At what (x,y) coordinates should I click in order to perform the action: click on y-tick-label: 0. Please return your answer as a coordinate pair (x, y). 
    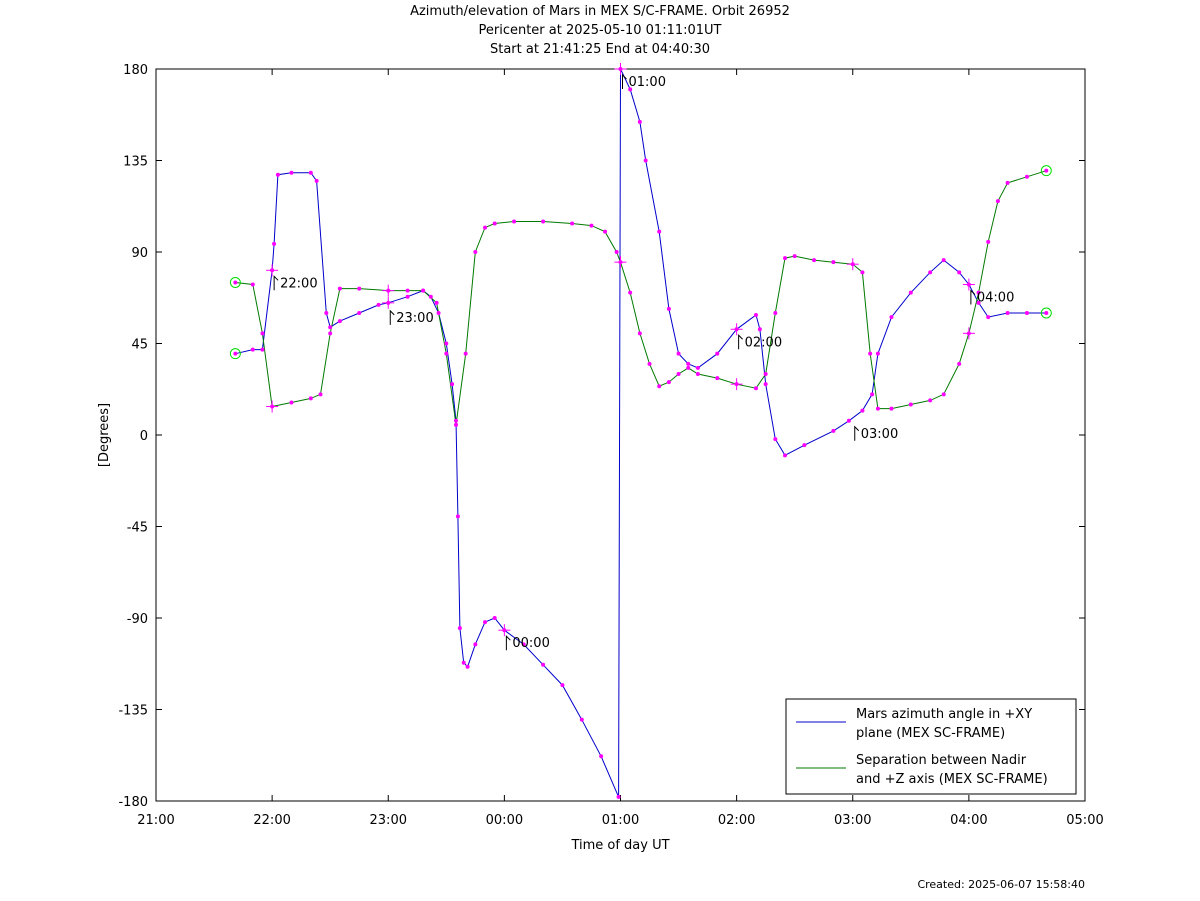
    Looking at the image, I should click on (144, 436).